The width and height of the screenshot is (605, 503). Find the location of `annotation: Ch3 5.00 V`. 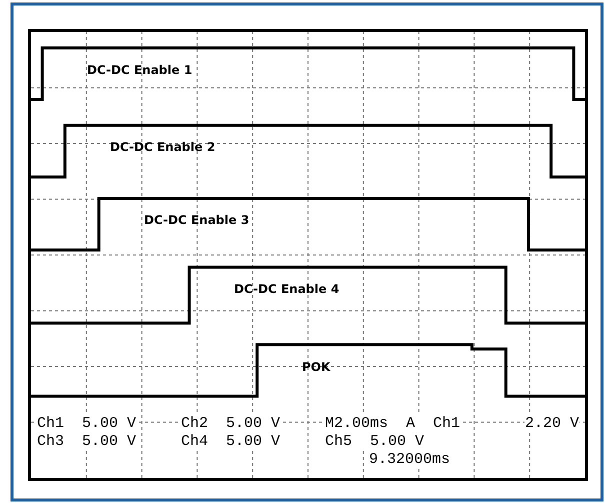

annotation: Ch3 5.00 V is located at coordinates (86, 441).